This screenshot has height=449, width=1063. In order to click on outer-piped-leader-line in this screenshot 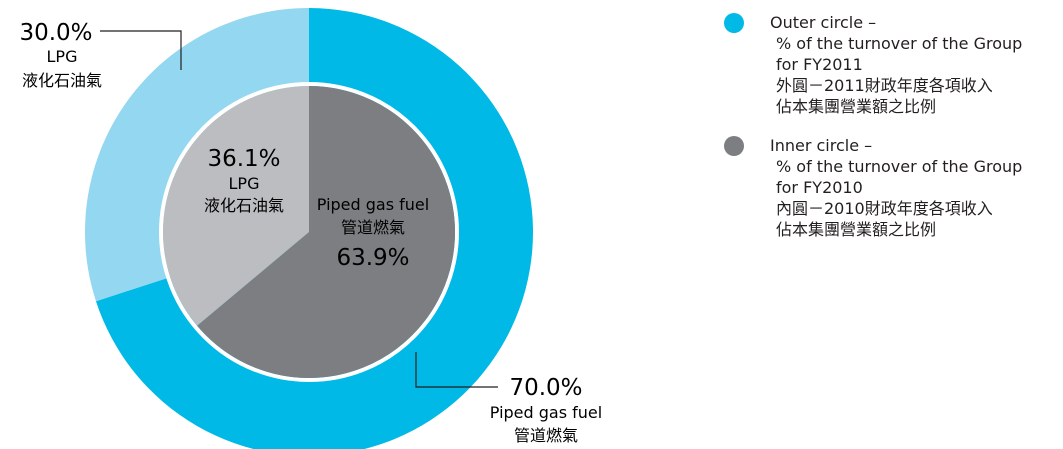, I will do `click(456, 370)`.